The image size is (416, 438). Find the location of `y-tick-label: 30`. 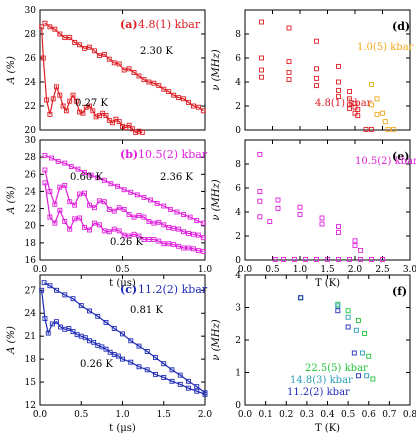

y-tick-label: 30 is located at coordinates (31, 11).